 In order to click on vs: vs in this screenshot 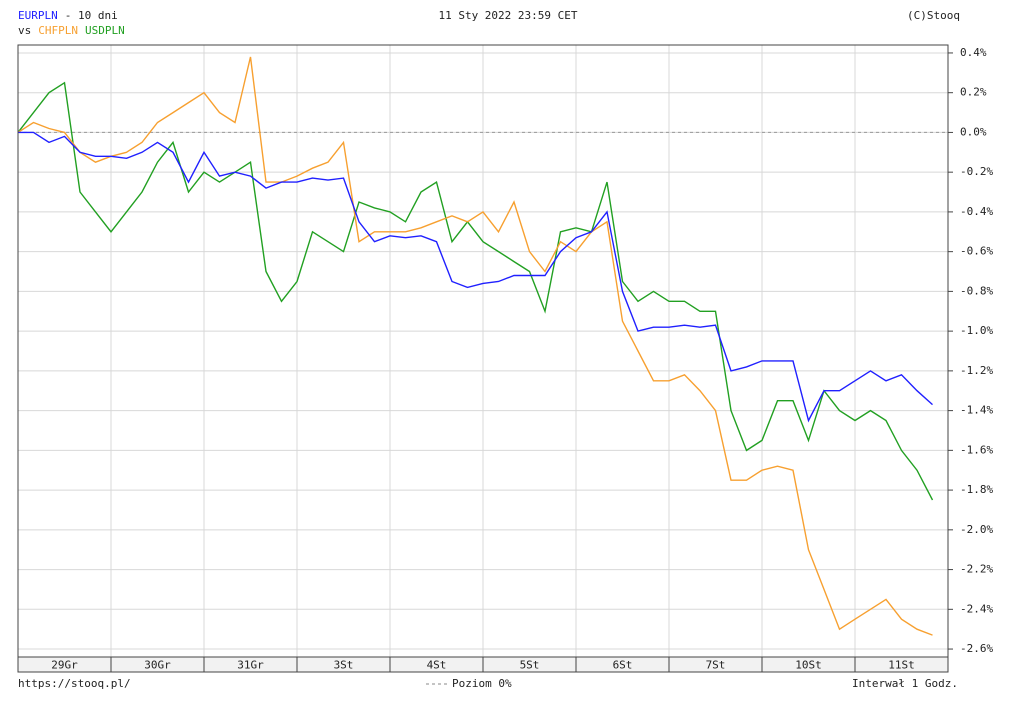, I will do `click(24, 30)`.